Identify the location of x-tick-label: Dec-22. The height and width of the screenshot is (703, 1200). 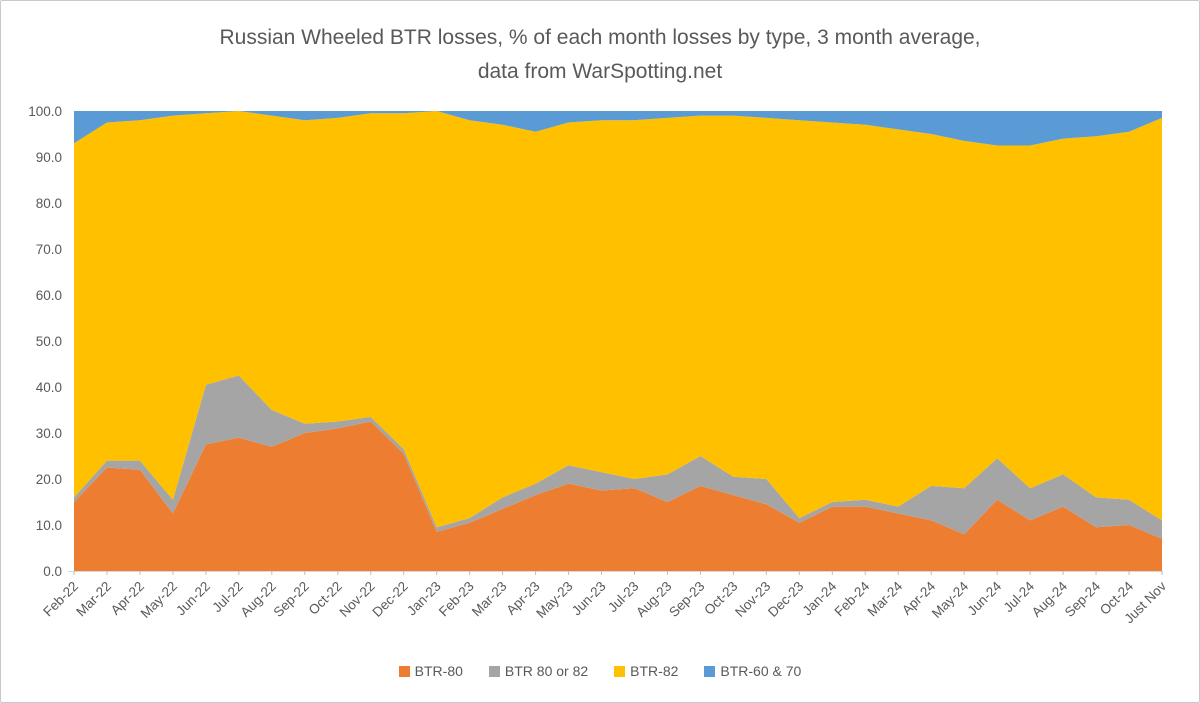
(389, 599).